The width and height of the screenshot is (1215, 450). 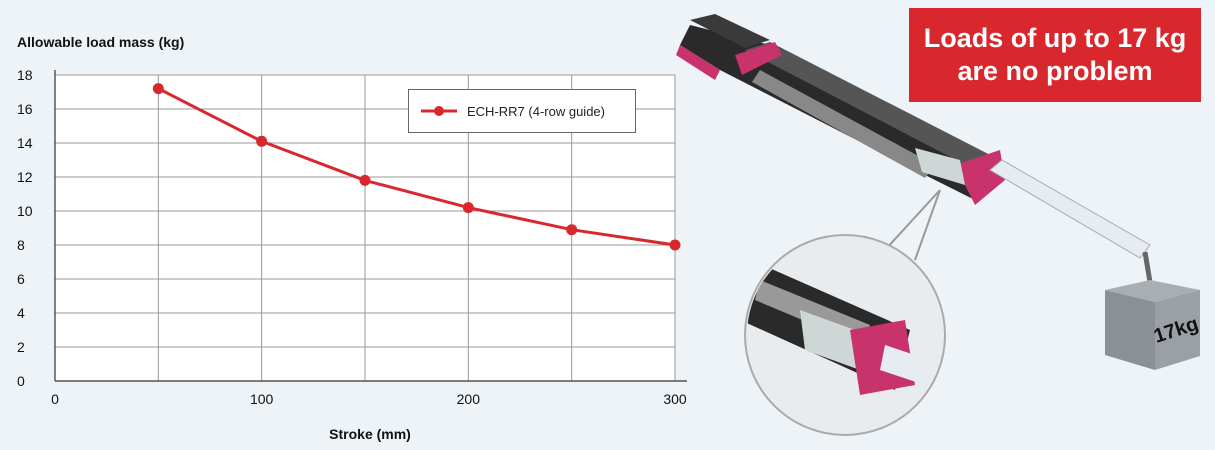 I want to click on y-tick-label: 14, so click(x=25, y=143).